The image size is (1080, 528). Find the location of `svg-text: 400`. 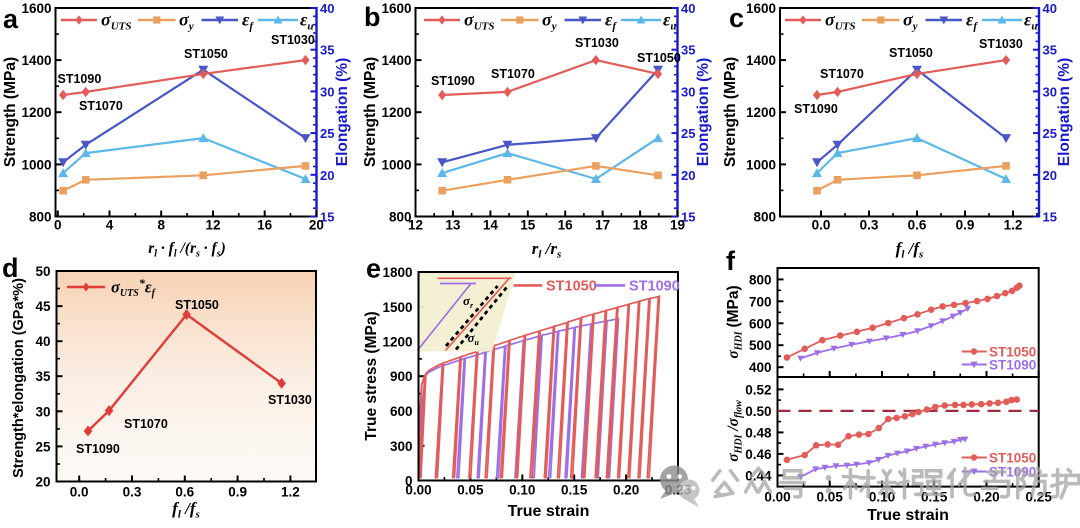

svg-text: 400 is located at coordinates (760, 367).